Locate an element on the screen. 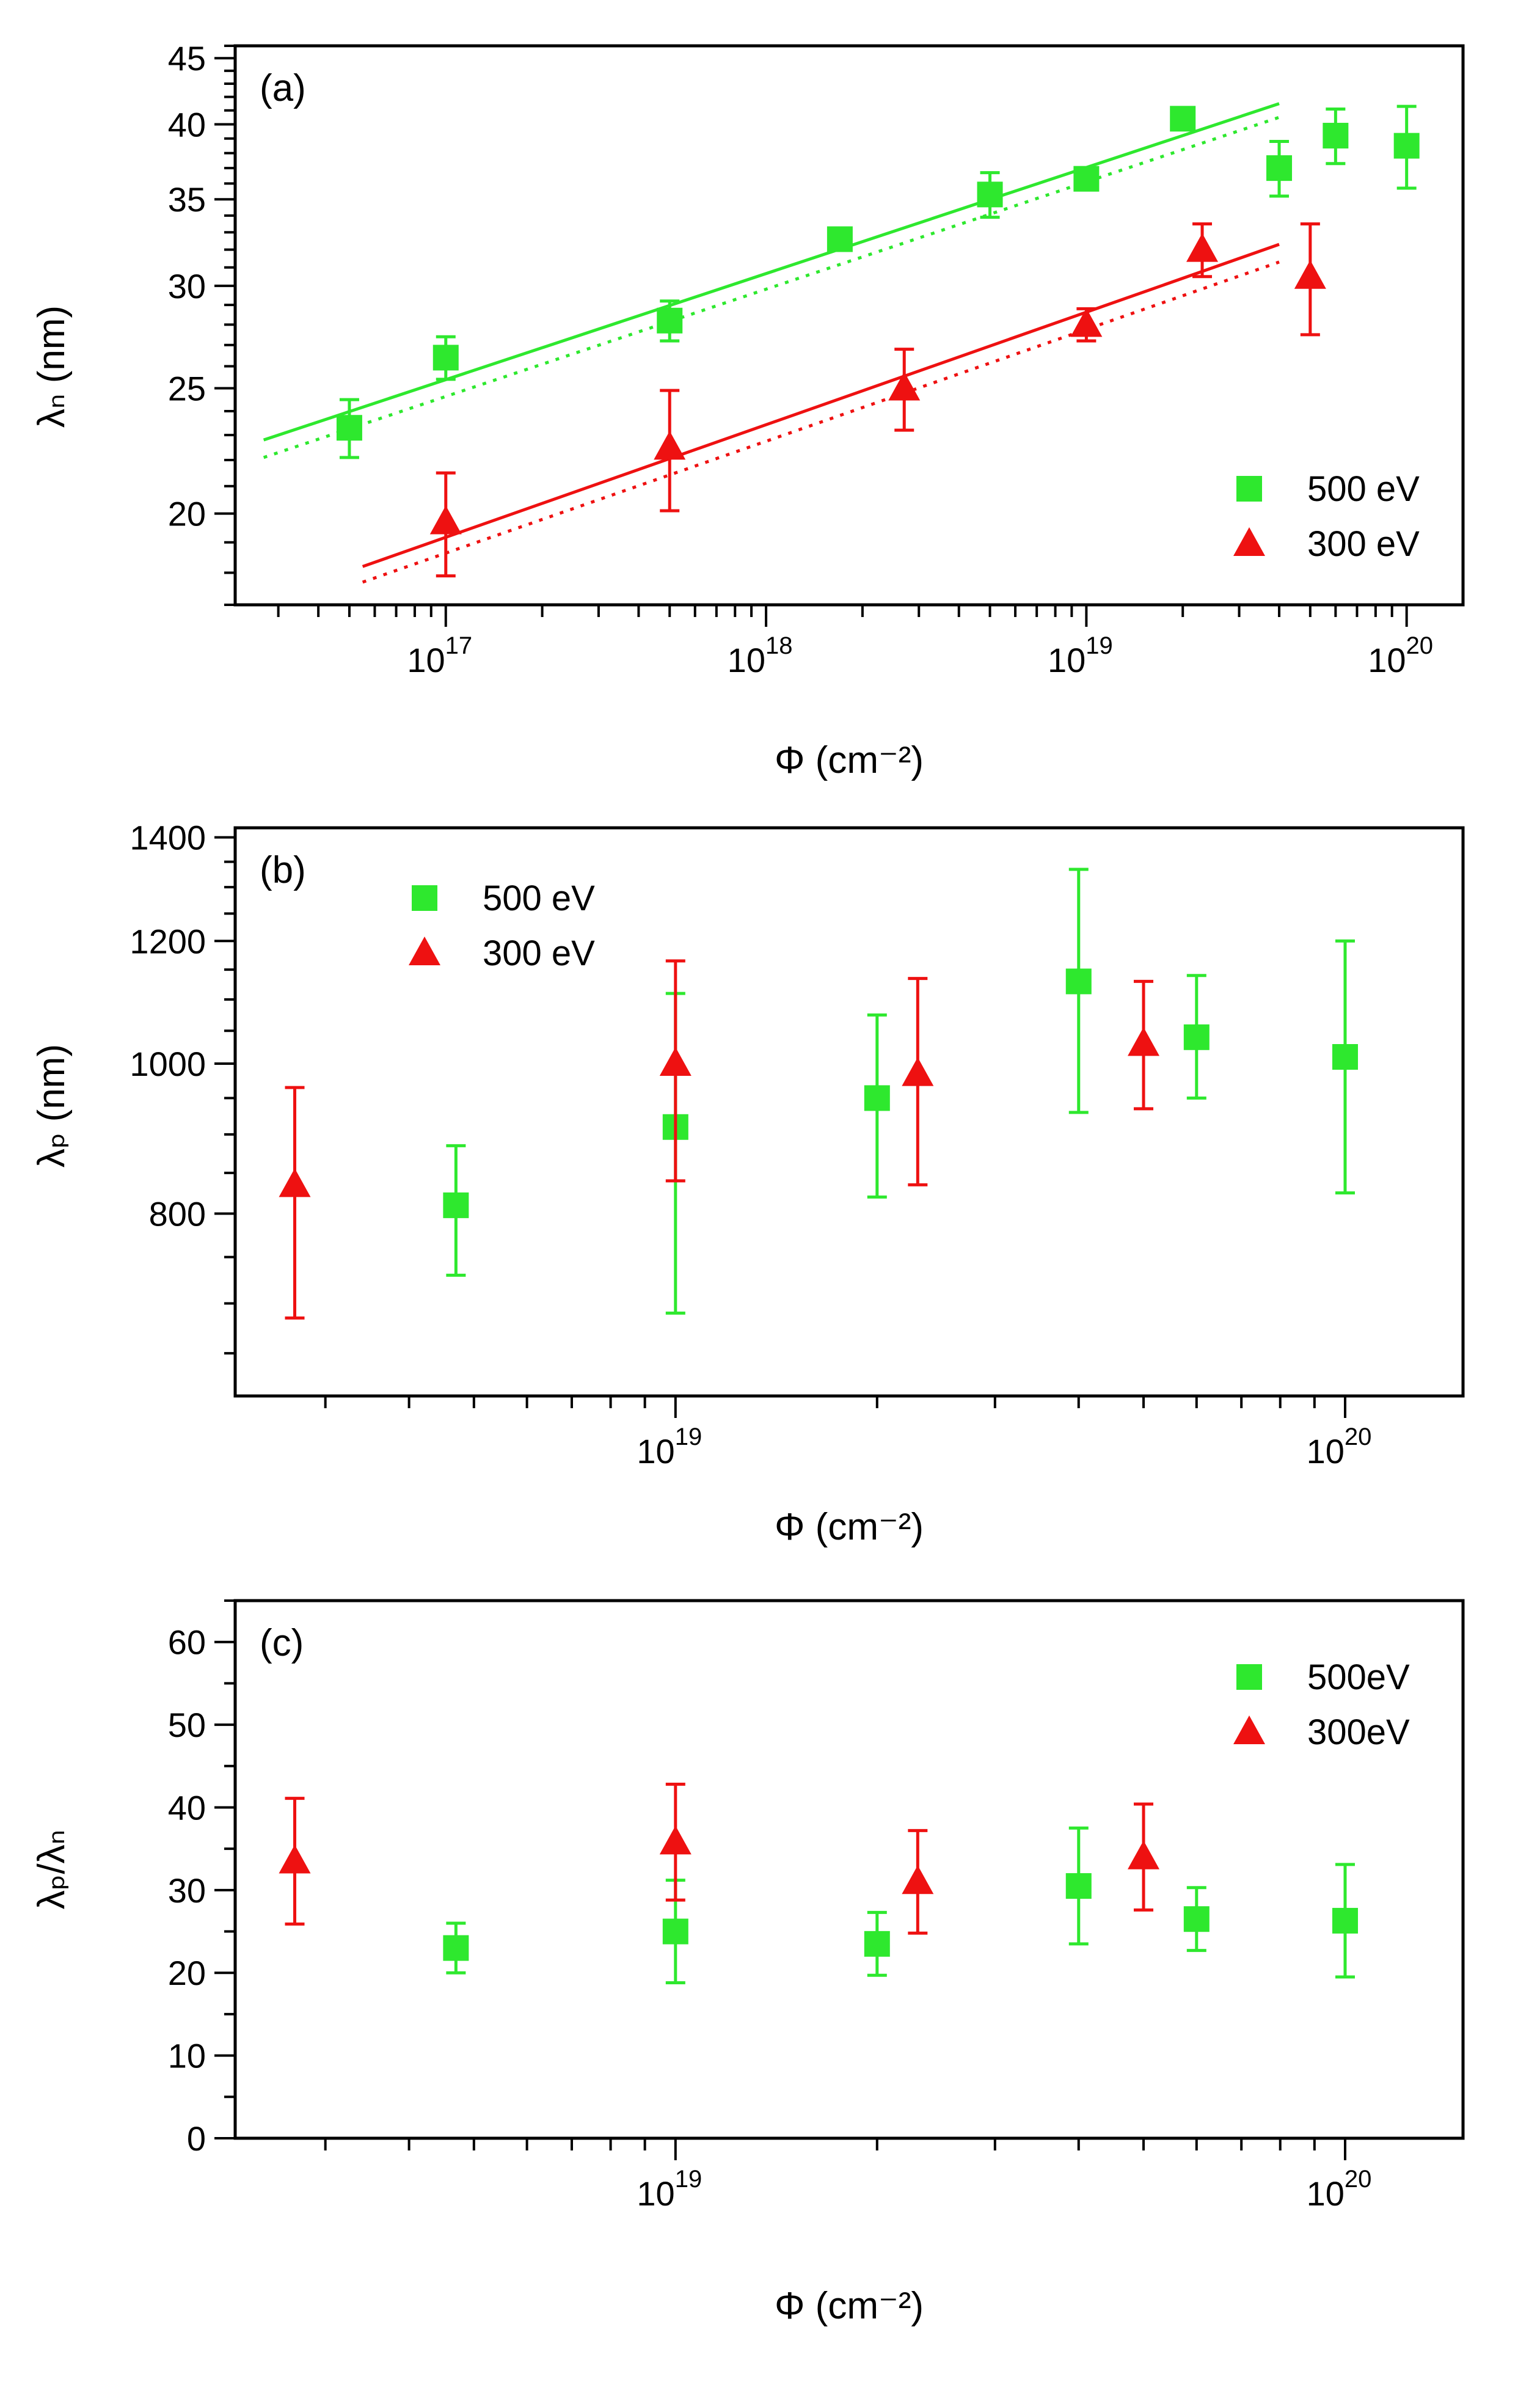 The width and height of the screenshot is (1540, 2393). y-tick-label: 25 is located at coordinates (187, 388).